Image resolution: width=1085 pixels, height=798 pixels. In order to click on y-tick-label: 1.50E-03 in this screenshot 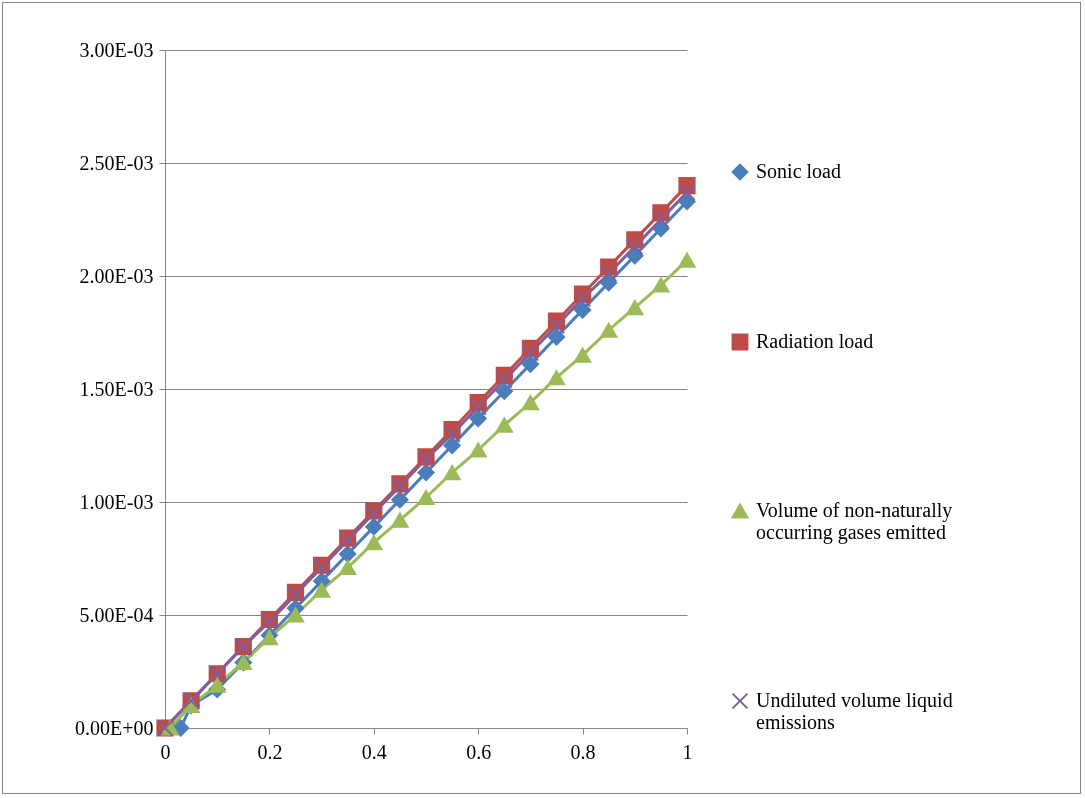, I will do `click(116, 388)`.